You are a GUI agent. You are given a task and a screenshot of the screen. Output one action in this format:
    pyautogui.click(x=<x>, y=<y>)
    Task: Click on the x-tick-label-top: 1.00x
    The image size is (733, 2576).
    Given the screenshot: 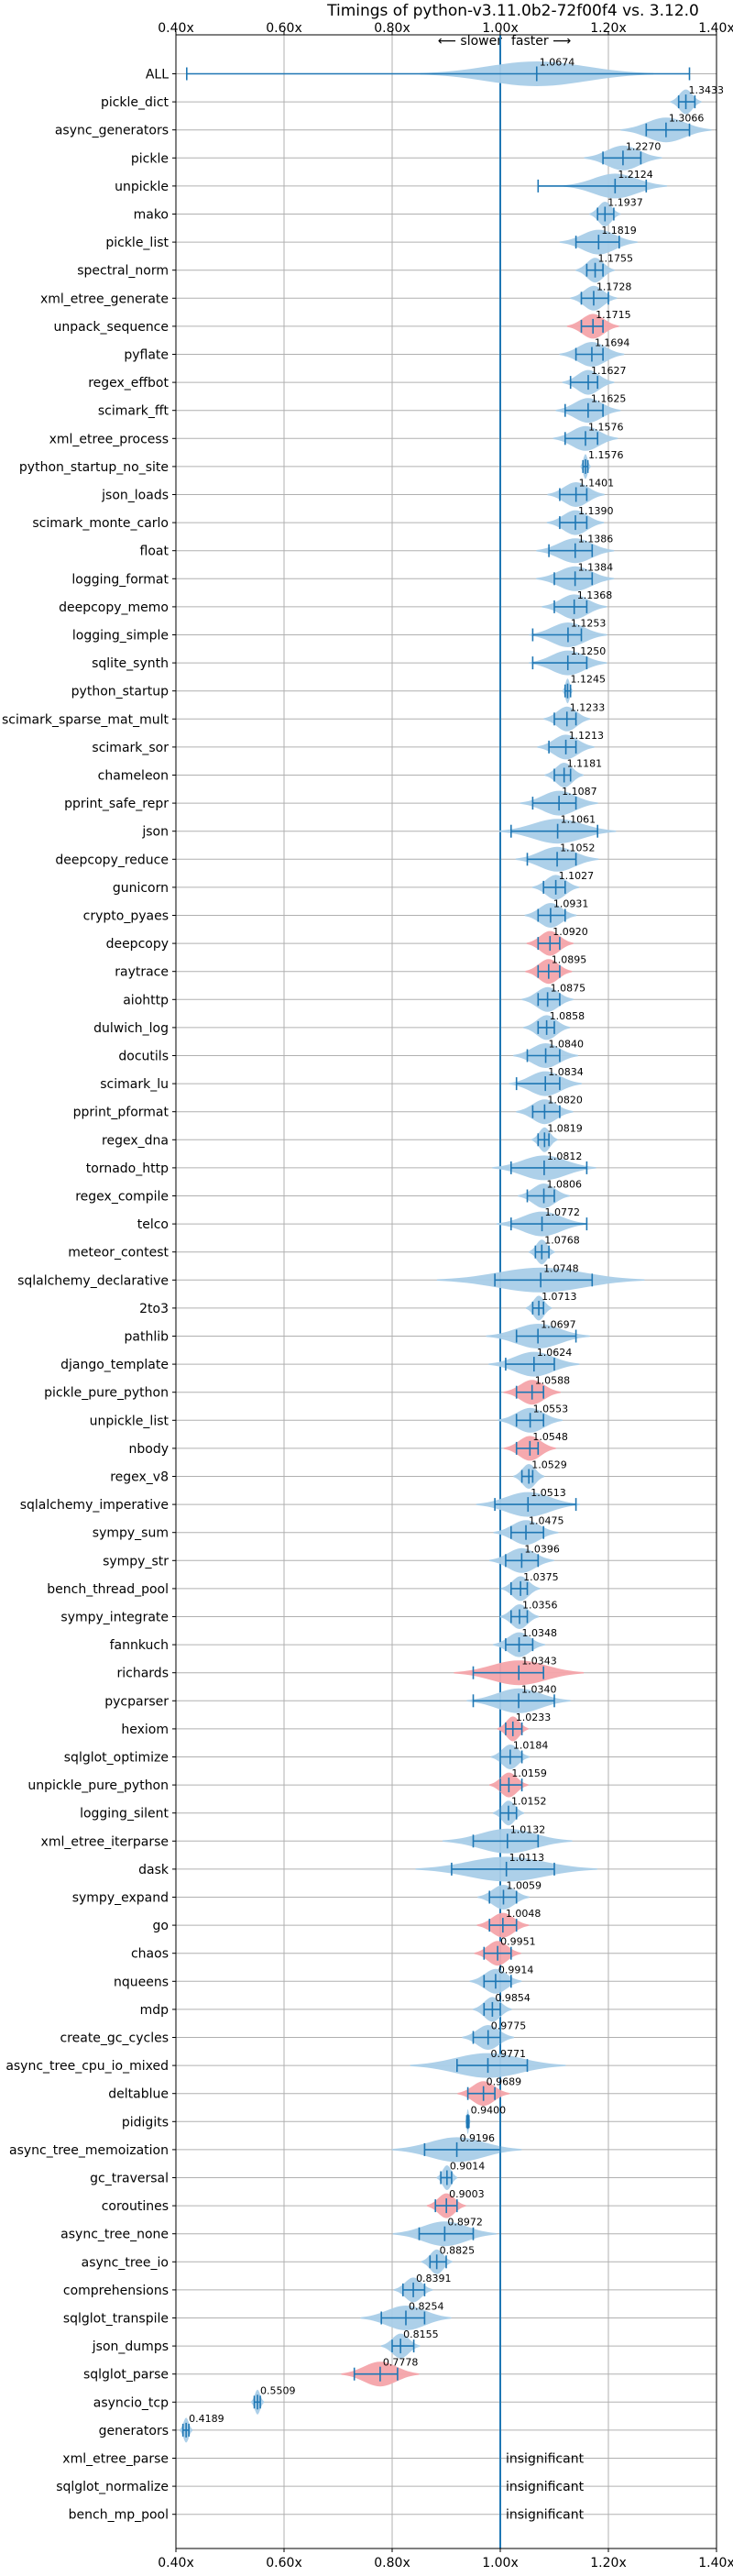 What is the action you would take?
    pyautogui.click(x=500, y=29)
    